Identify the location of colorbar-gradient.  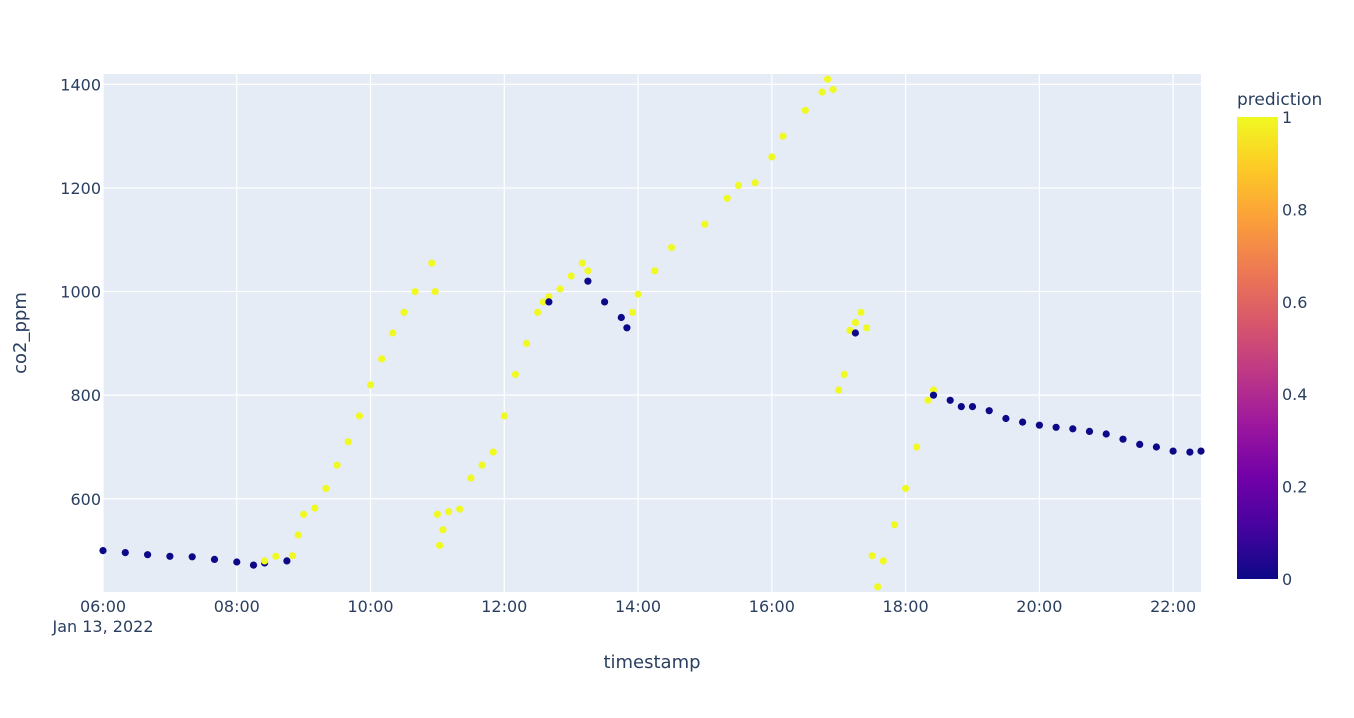
(1257, 348).